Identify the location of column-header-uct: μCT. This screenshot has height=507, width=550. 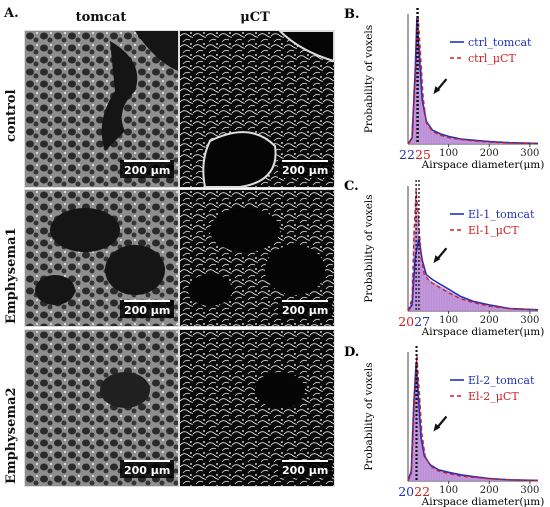
(255, 17).